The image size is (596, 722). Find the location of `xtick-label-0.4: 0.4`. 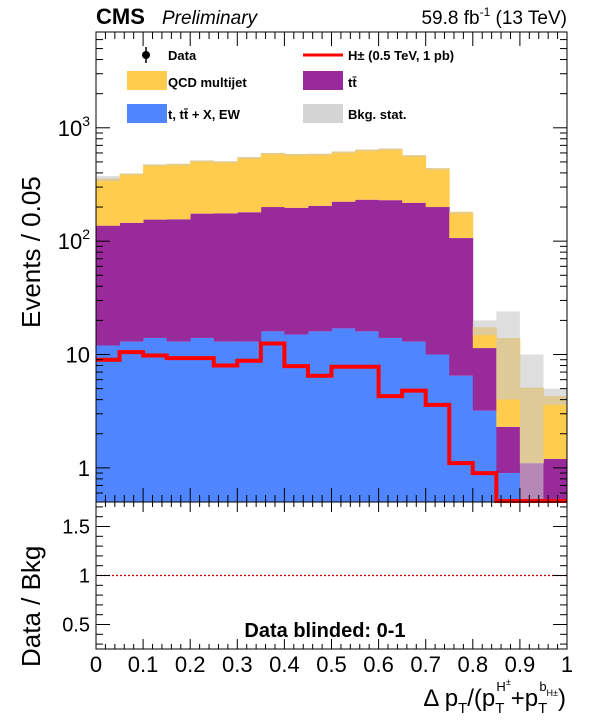

xtick-label-0.4: 0.4 is located at coordinates (284, 664).